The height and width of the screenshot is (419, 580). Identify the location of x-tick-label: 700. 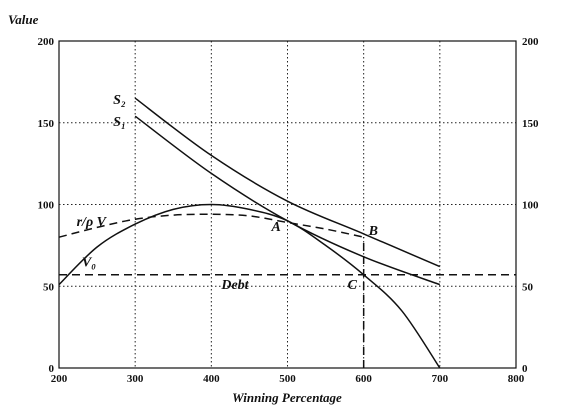
(440, 379).